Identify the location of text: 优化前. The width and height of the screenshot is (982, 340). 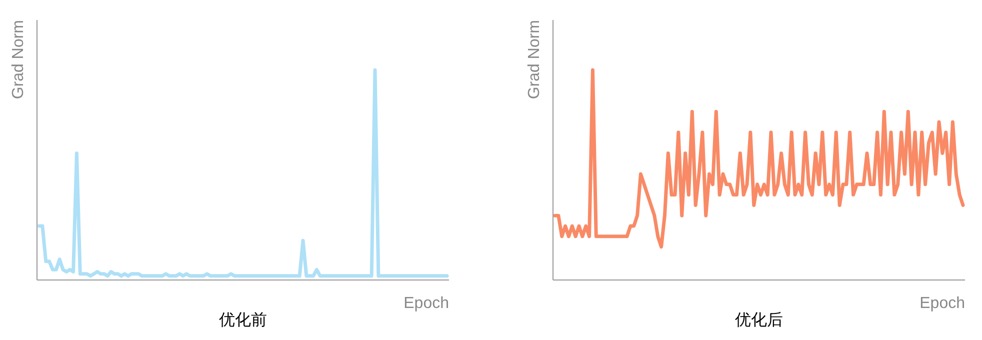
(243, 320).